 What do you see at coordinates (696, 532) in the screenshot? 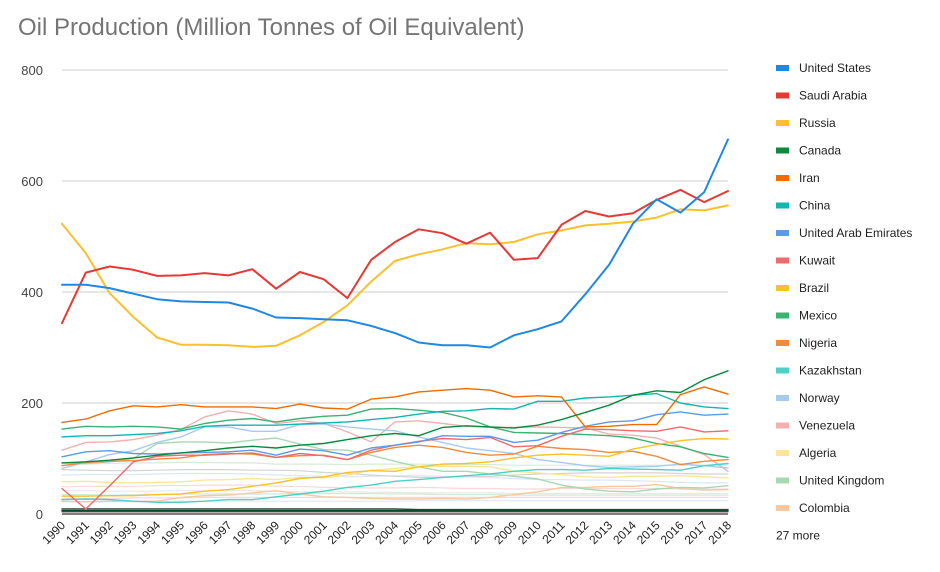
I see `x-tick-label: 2017` at bounding box center [696, 532].